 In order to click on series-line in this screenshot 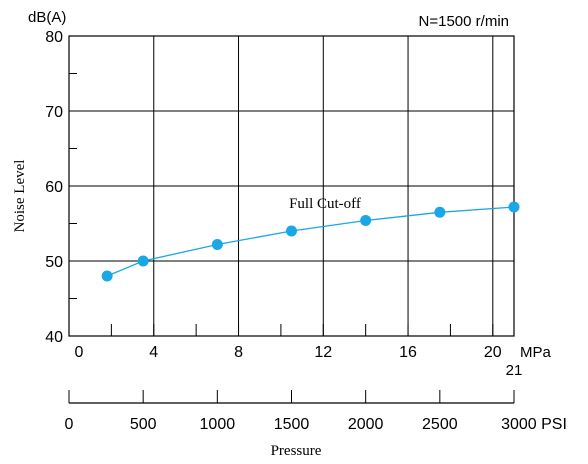, I will do `click(310, 241)`.